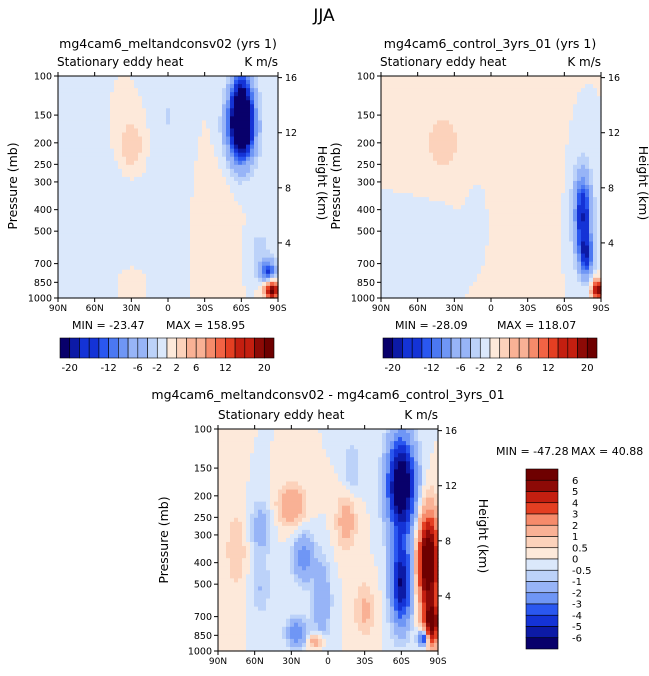 The image size is (649, 676). Describe the element at coordinates (84, 348) in the screenshot. I see `colorbar-box` at that location.